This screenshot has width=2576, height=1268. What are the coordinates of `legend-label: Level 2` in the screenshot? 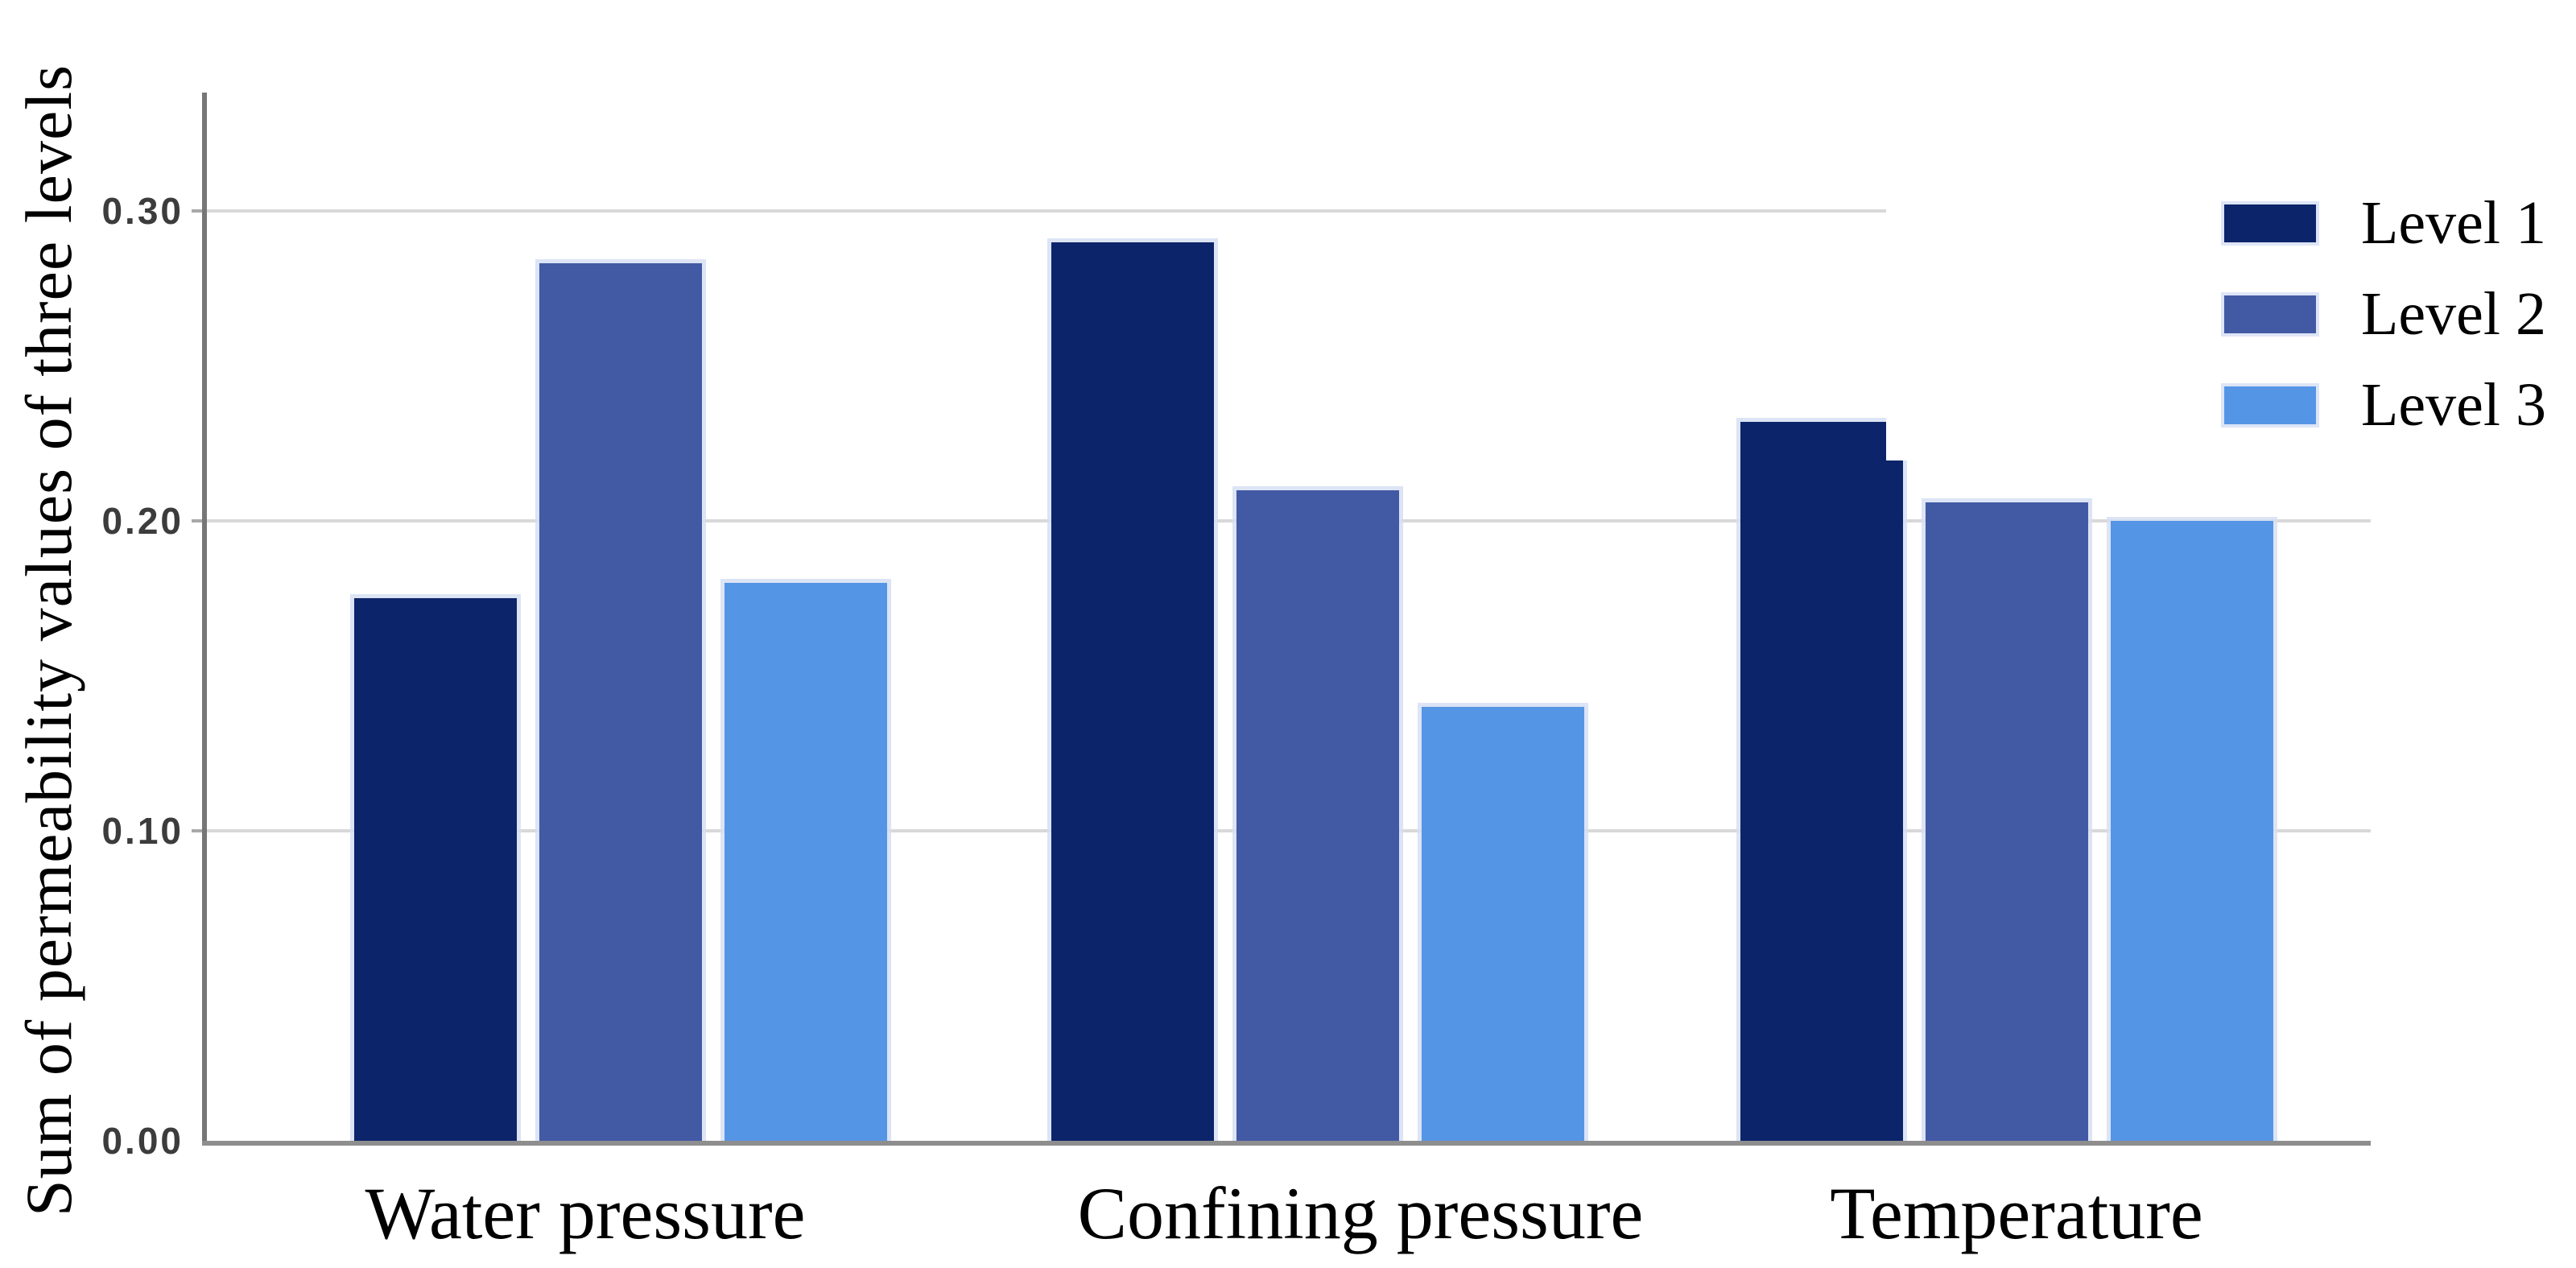 It's located at (2454, 313).